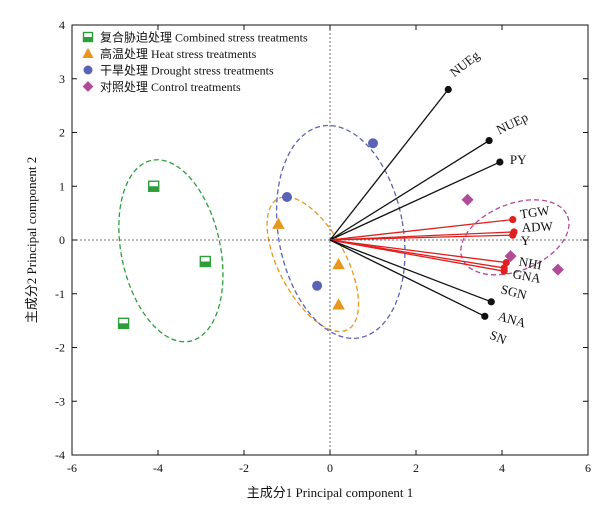  I want to click on legend-label-3: 对照处理 Control treatments, so click(170, 87).